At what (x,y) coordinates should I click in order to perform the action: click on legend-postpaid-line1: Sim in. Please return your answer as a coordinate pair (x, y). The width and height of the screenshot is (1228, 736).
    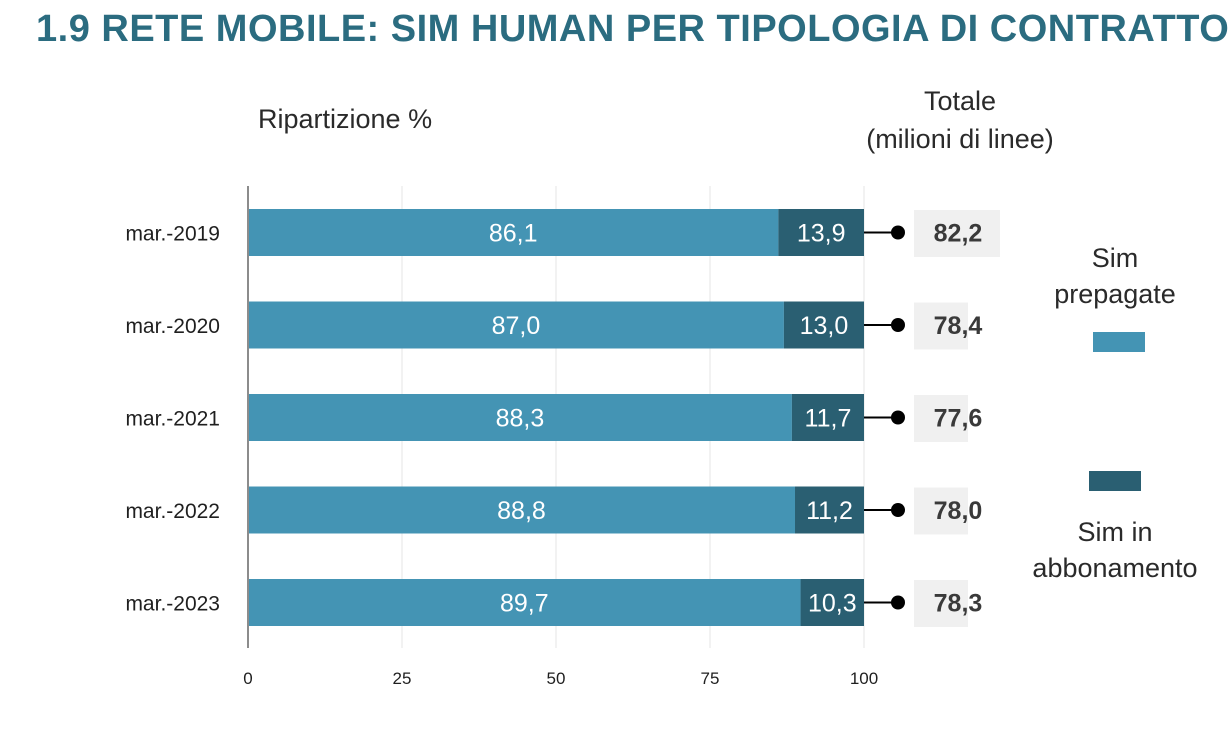
    Looking at the image, I should click on (1115, 532).